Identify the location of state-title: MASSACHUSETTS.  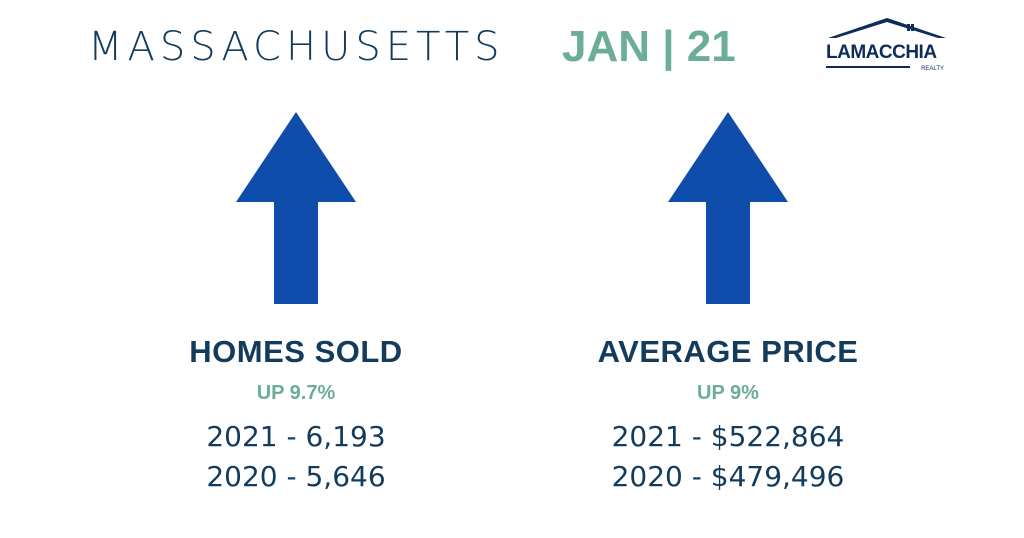
(296, 47).